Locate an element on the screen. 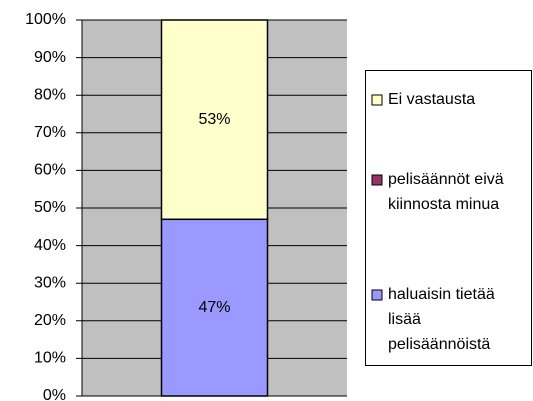  legend-label: Ei vastausta is located at coordinates (431, 99).